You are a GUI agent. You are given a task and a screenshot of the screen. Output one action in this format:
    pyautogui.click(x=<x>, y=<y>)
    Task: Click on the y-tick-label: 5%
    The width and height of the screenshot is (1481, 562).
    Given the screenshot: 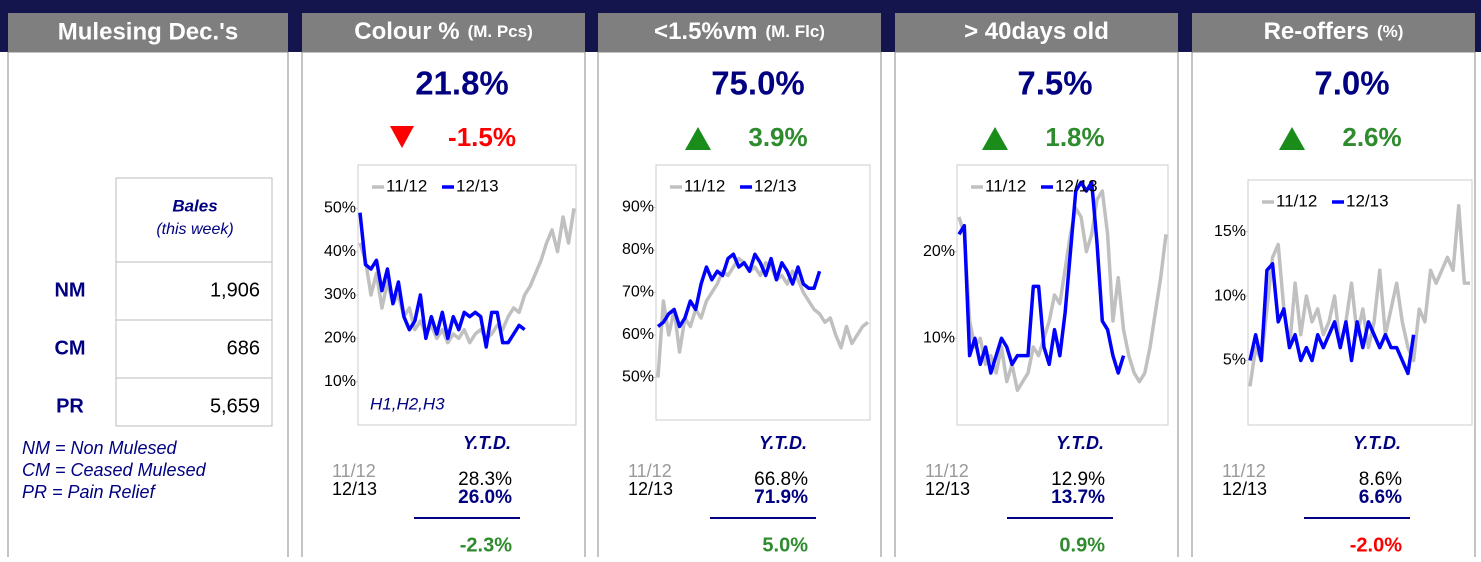 What is the action you would take?
    pyautogui.click(x=1234, y=360)
    